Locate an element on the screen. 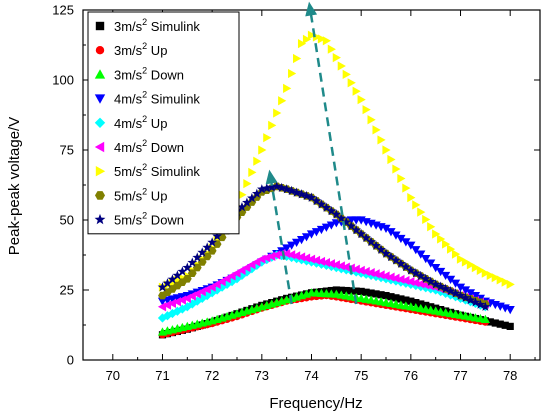 This screenshot has width=550, height=414. legend-label: 4m/s2 Simulink is located at coordinates (157, 98).